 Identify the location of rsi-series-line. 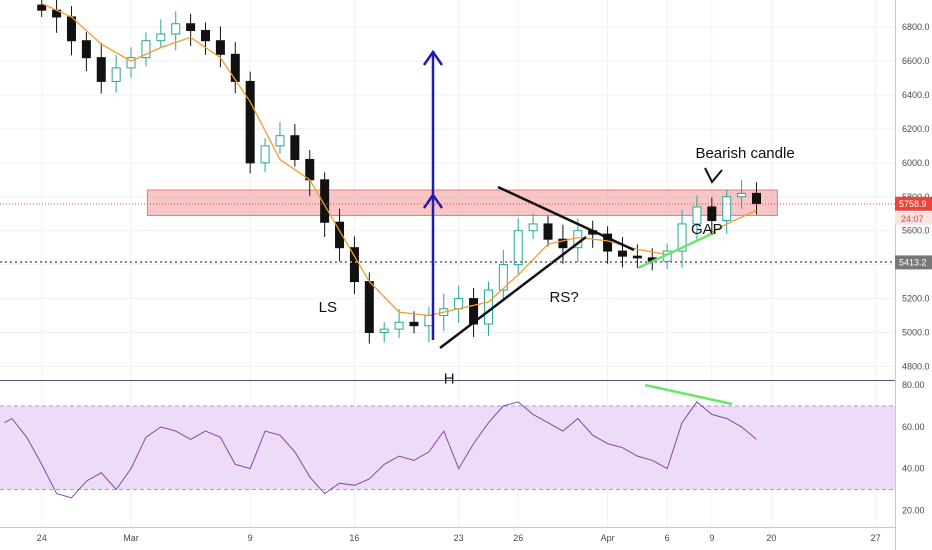
(380, 450).